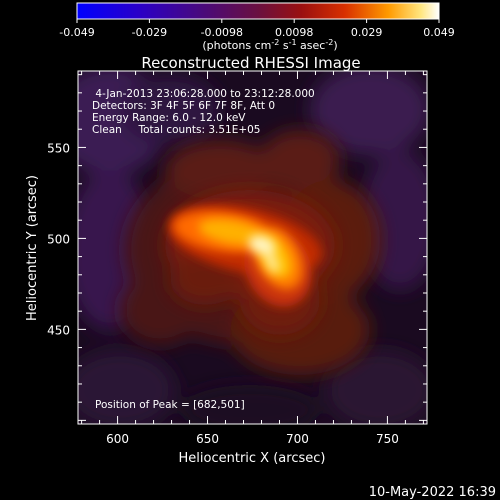 The image size is (500, 500). Describe the element at coordinates (258, 11) in the screenshot. I see `colorbar-gradient` at that location.